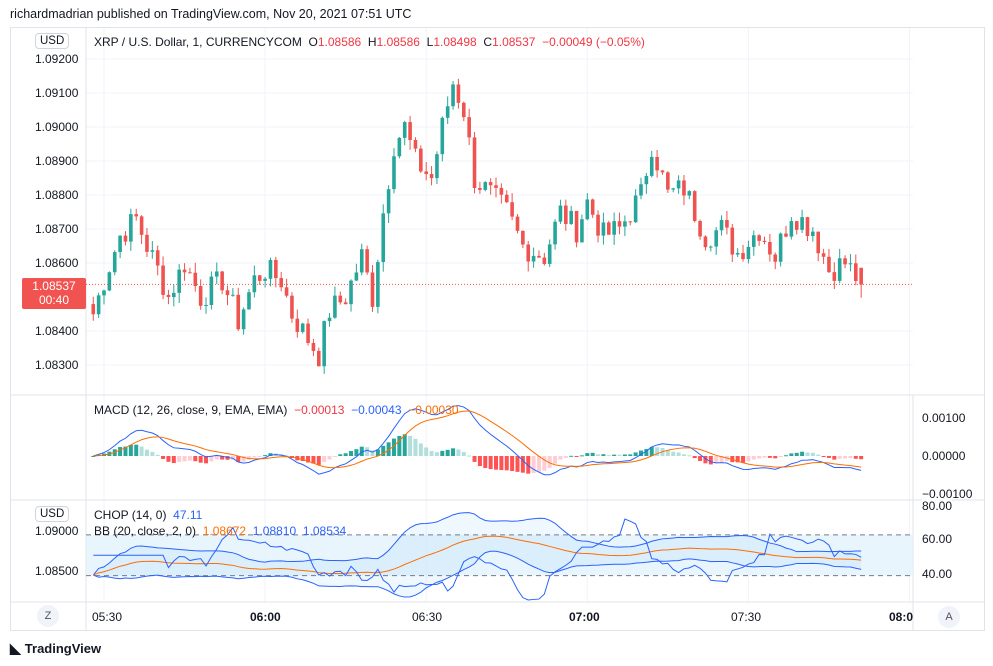  Describe the element at coordinates (313, 42) in the screenshot. I see `open-label: O` at that location.